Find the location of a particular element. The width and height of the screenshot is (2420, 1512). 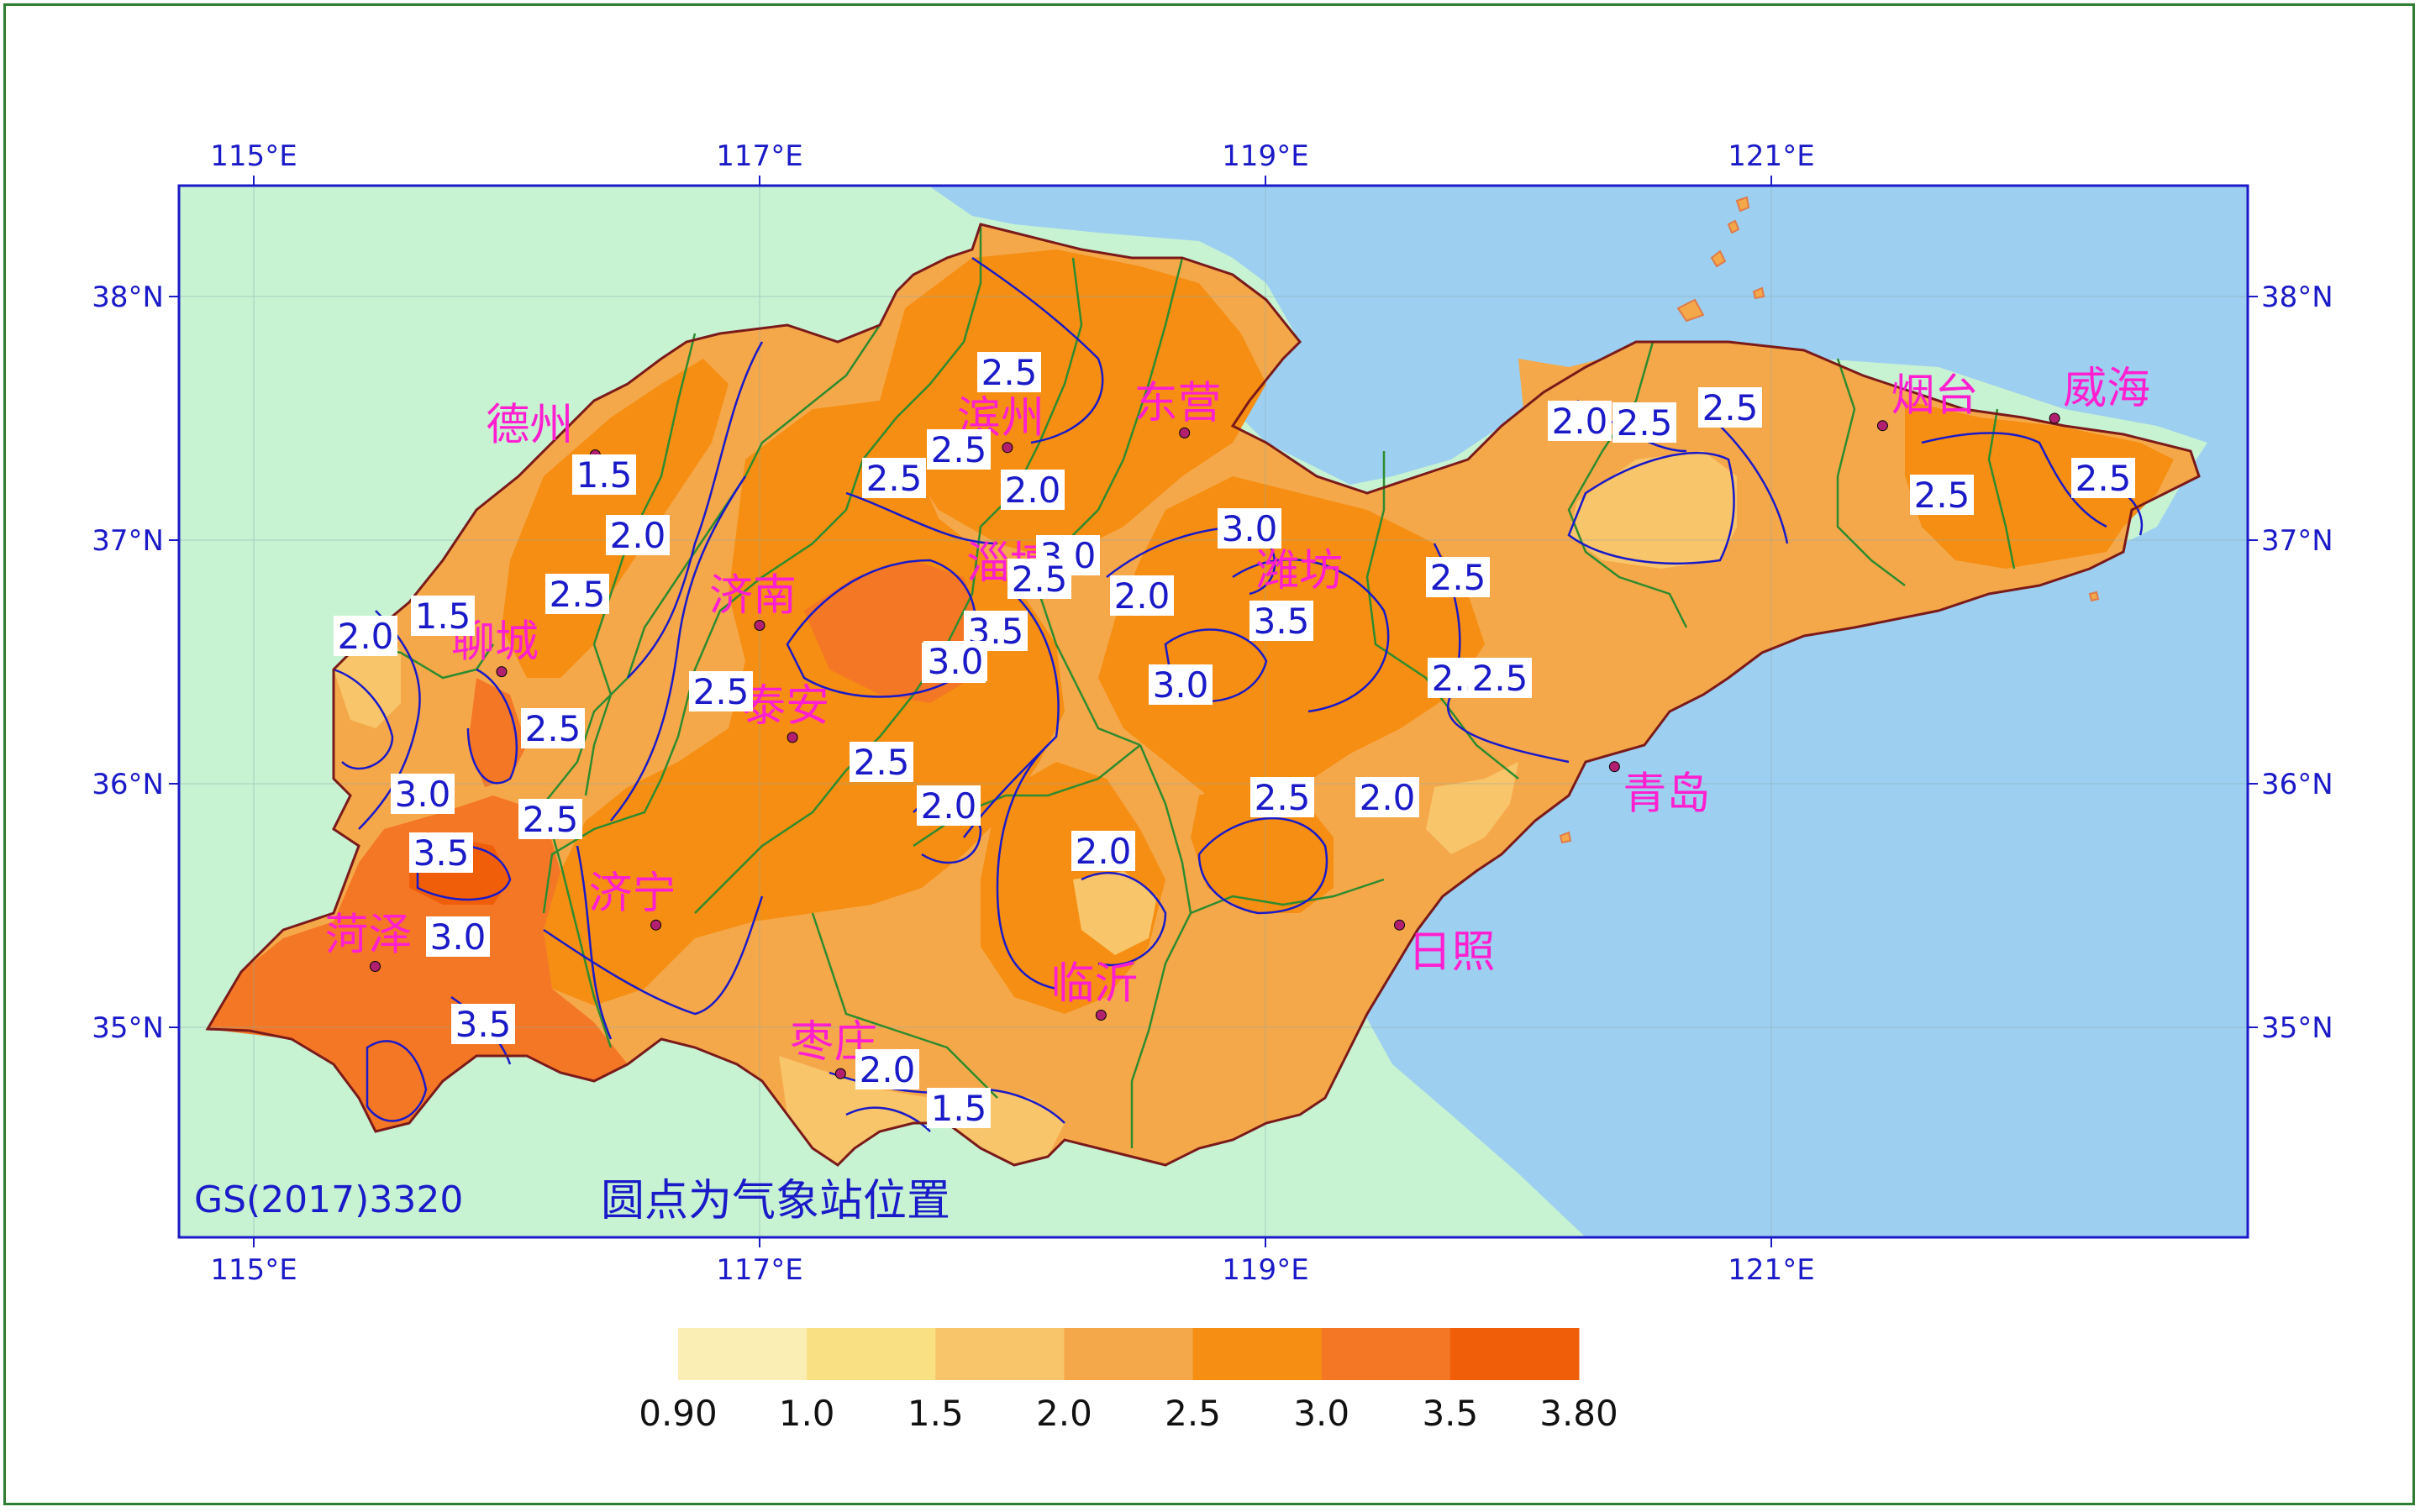

legend-label: 3.80 is located at coordinates (1578, 1413).